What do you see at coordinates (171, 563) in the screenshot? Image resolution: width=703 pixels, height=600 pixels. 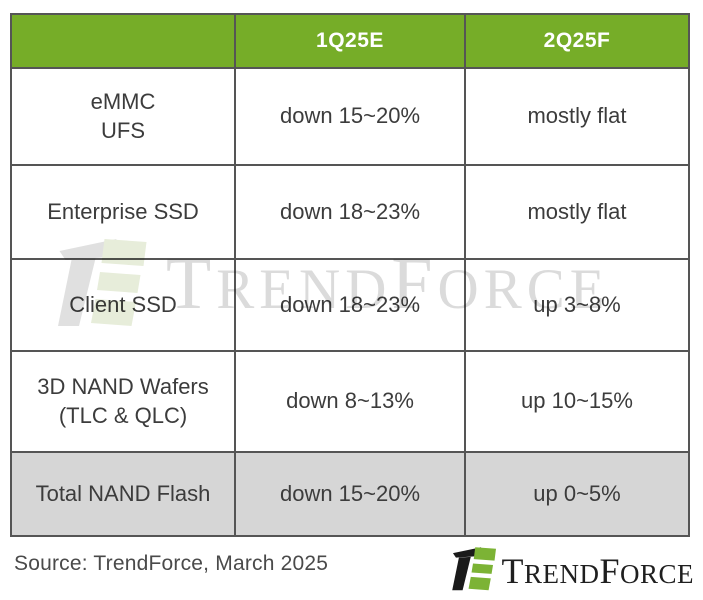 I see `source-attribution: Source: TrendForce, March 2025` at bounding box center [171, 563].